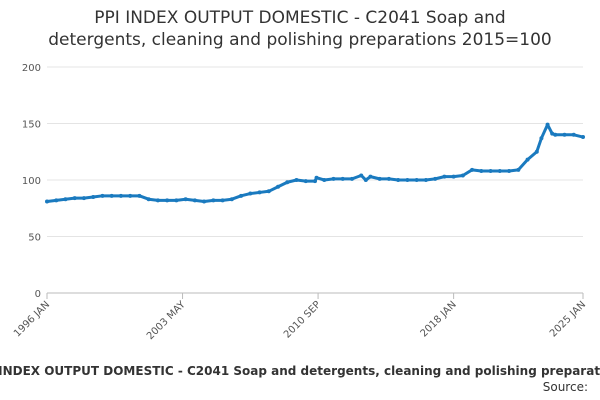 This screenshot has height=400, width=600. Describe the element at coordinates (34, 238) in the screenshot. I see `y-tick-label: 50` at that location.